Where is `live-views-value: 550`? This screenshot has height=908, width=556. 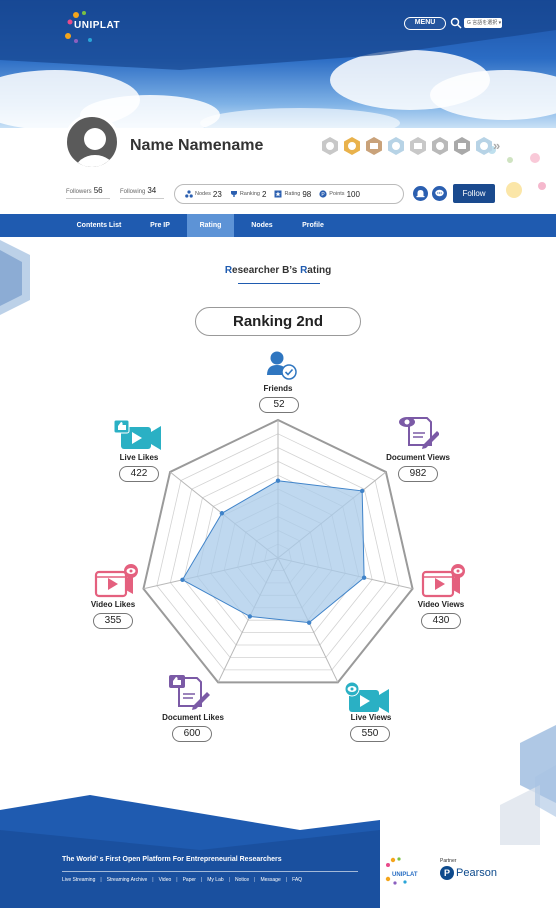
live-views-value: 550 is located at coordinates (370, 734).